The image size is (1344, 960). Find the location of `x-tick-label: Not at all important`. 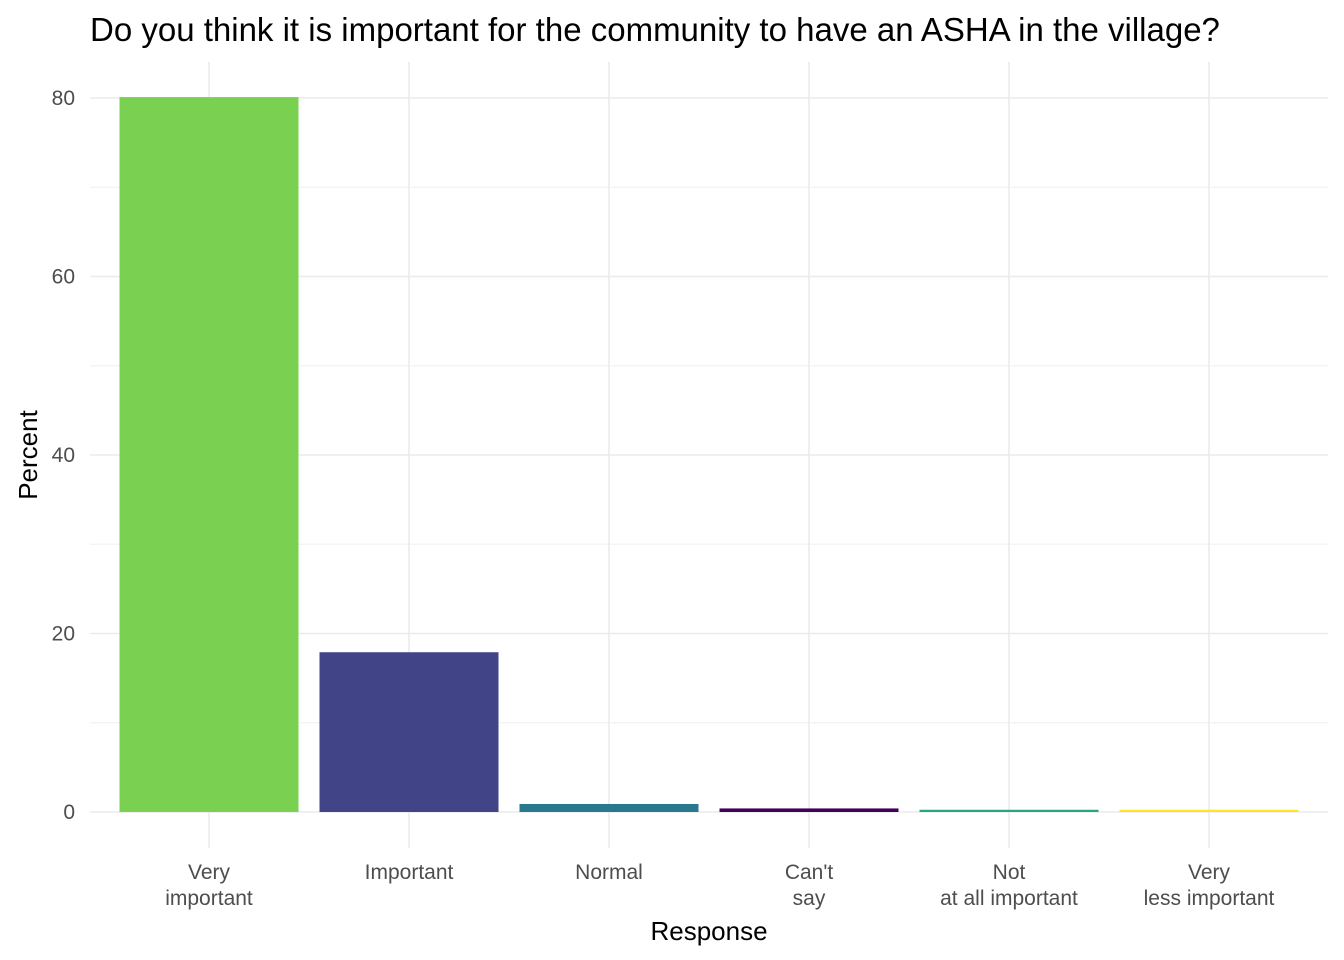

x-tick-label: Not at all important is located at coordinates (1009, 885).